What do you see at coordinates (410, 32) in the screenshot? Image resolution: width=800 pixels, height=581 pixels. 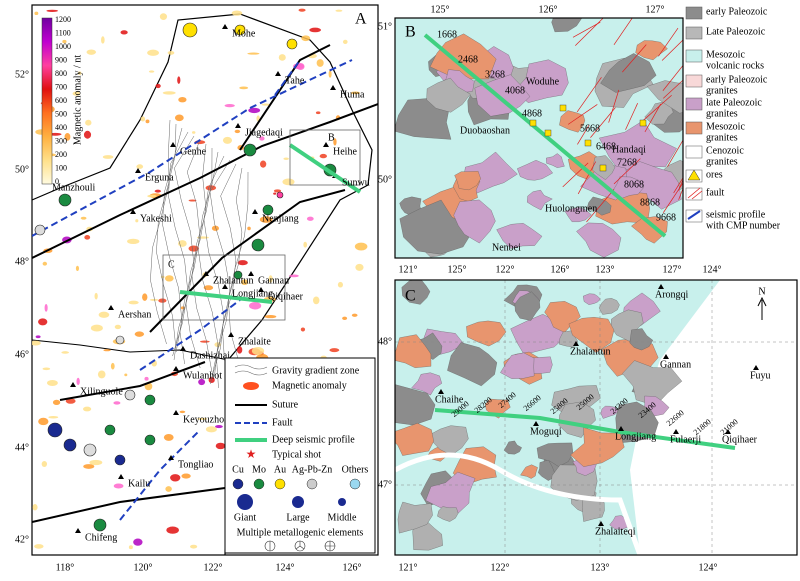 I see `panel-label: B` at bounding box center [410, 32].